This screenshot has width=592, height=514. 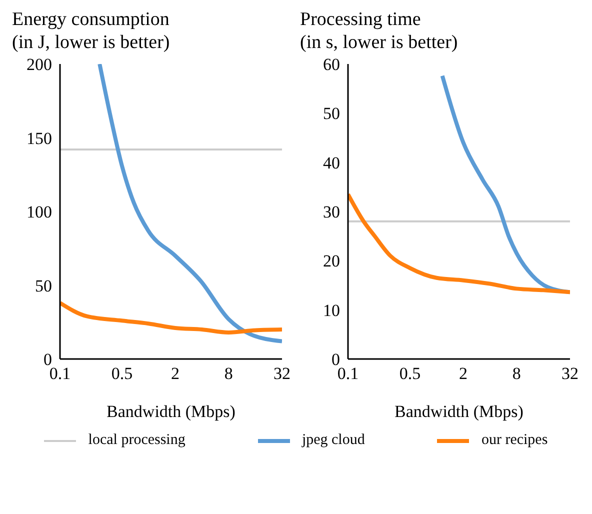 I want to click on chart-subtitle: (in s, lower is better), so click(x=379, y=42).